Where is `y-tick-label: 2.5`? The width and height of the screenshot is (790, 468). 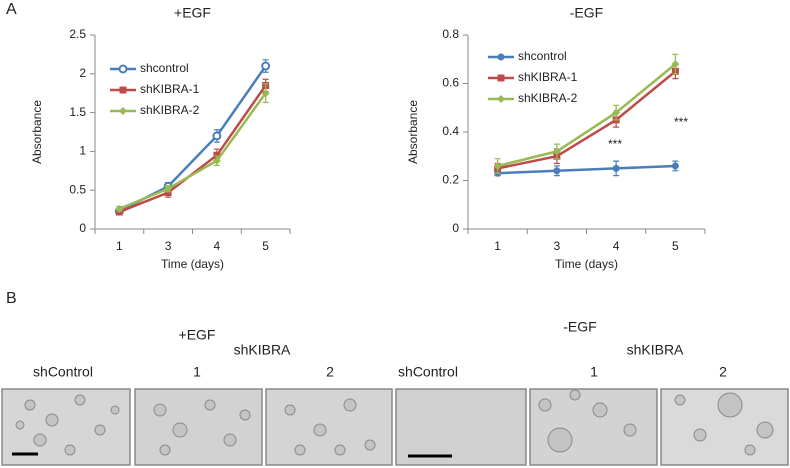 y-tick-label: 2.5 is located at coordinates (77, 34).